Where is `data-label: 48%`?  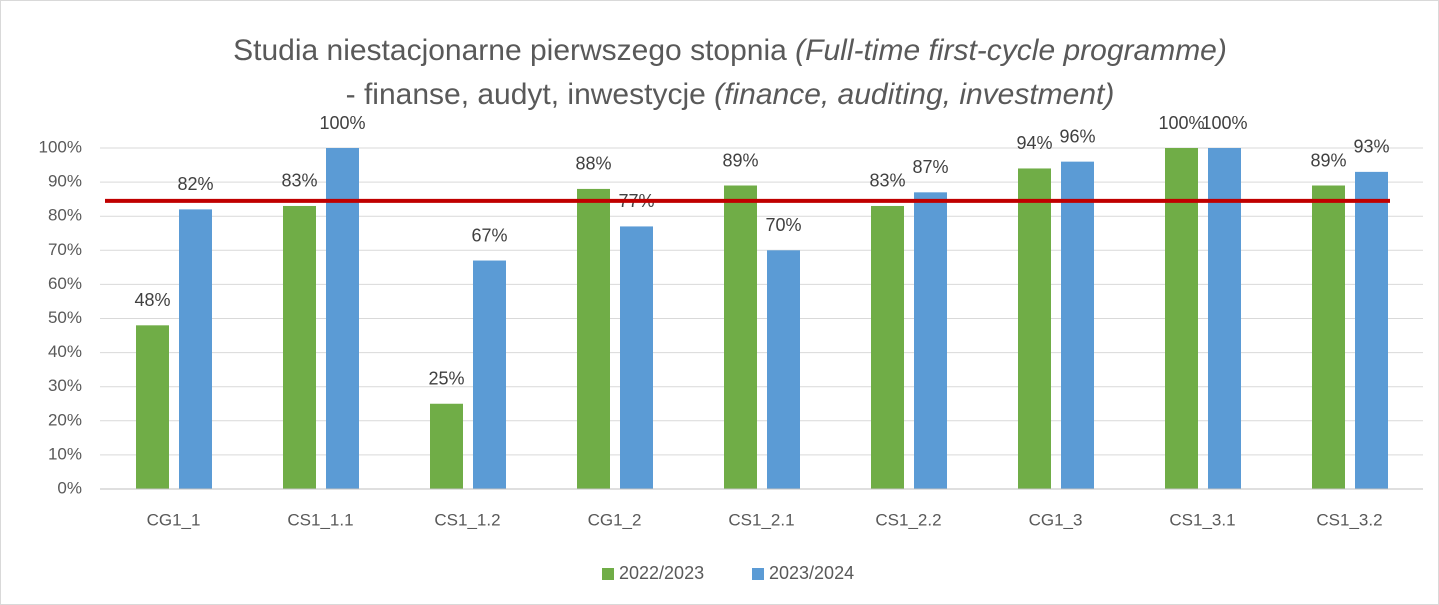
data-label: 48% is located at coordinates (152, 300).